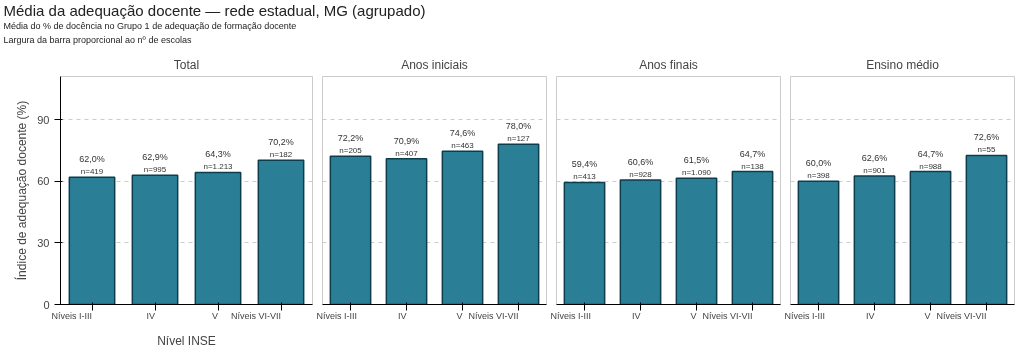 This screenshot has height=353, width=1024. I want to click on text: 60,0% n=398, so click(818, 169).